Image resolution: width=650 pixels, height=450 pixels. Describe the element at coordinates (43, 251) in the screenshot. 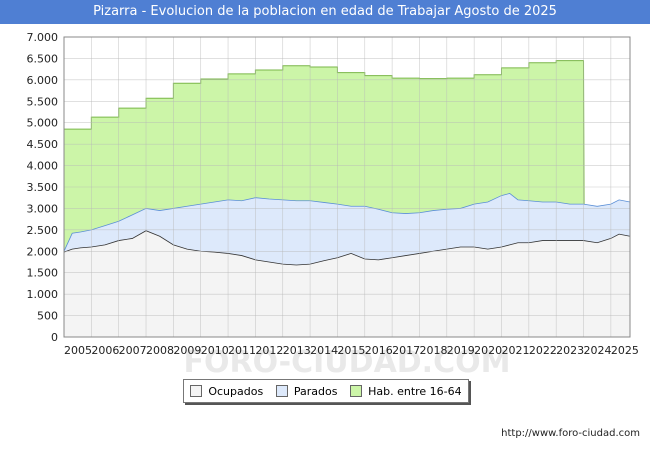

I see `y-tick-label: 2.000` at that location.